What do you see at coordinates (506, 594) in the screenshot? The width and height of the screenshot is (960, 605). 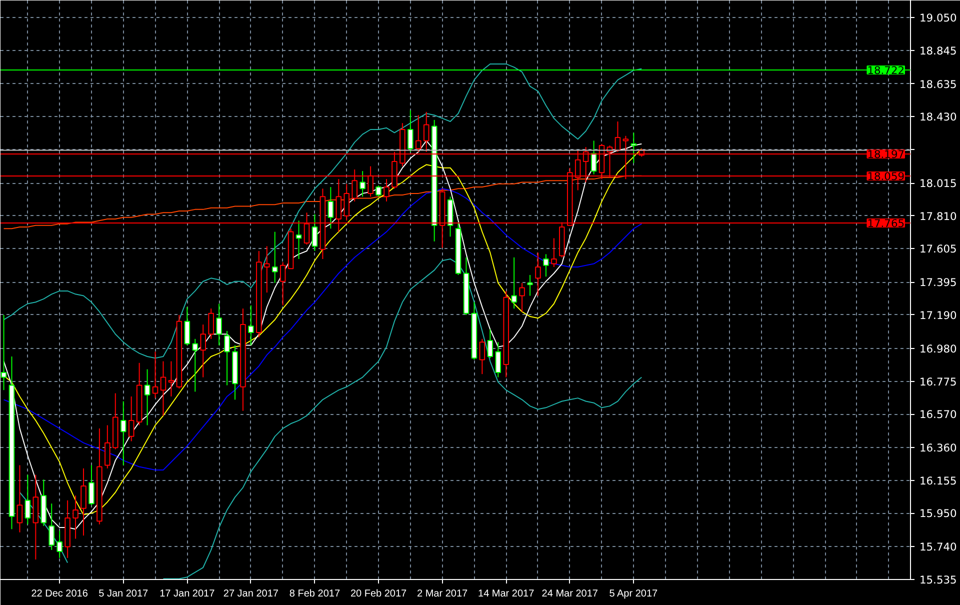 I see `x-tick-label: 14 Mar 2017` at bounding box center [506, 594].